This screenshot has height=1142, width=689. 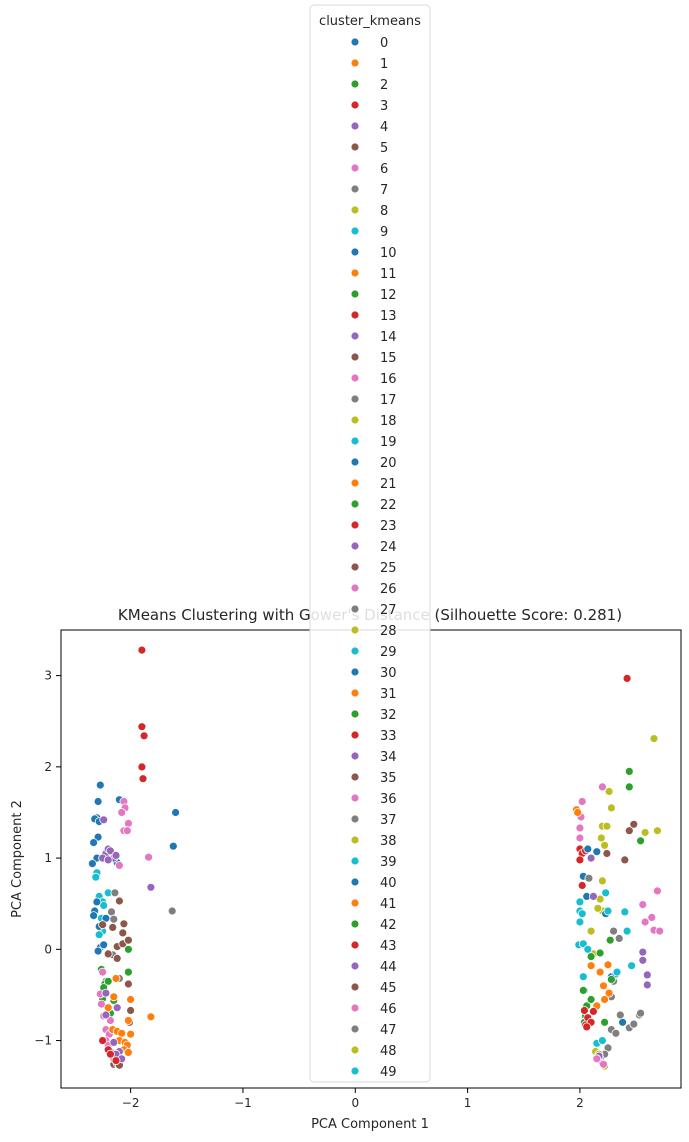 What do you see at coordinates (388, 946) in the screenshot?
I see `legend-label: 43` at bounding box center [388, 946].